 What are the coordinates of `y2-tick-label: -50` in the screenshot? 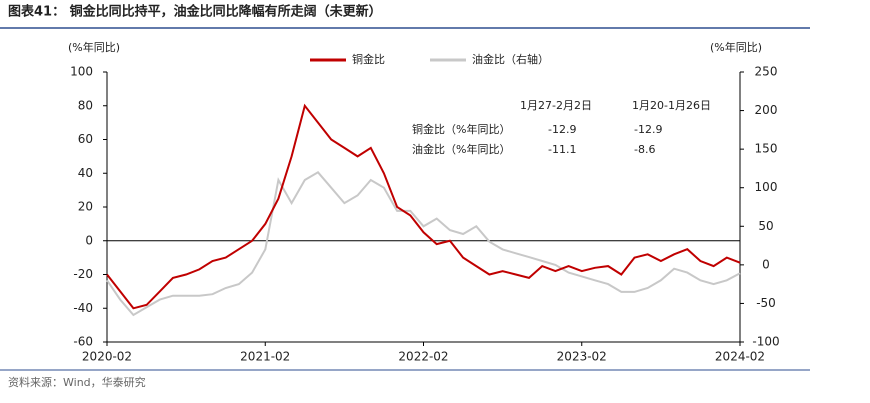 It's located at (766, 303).